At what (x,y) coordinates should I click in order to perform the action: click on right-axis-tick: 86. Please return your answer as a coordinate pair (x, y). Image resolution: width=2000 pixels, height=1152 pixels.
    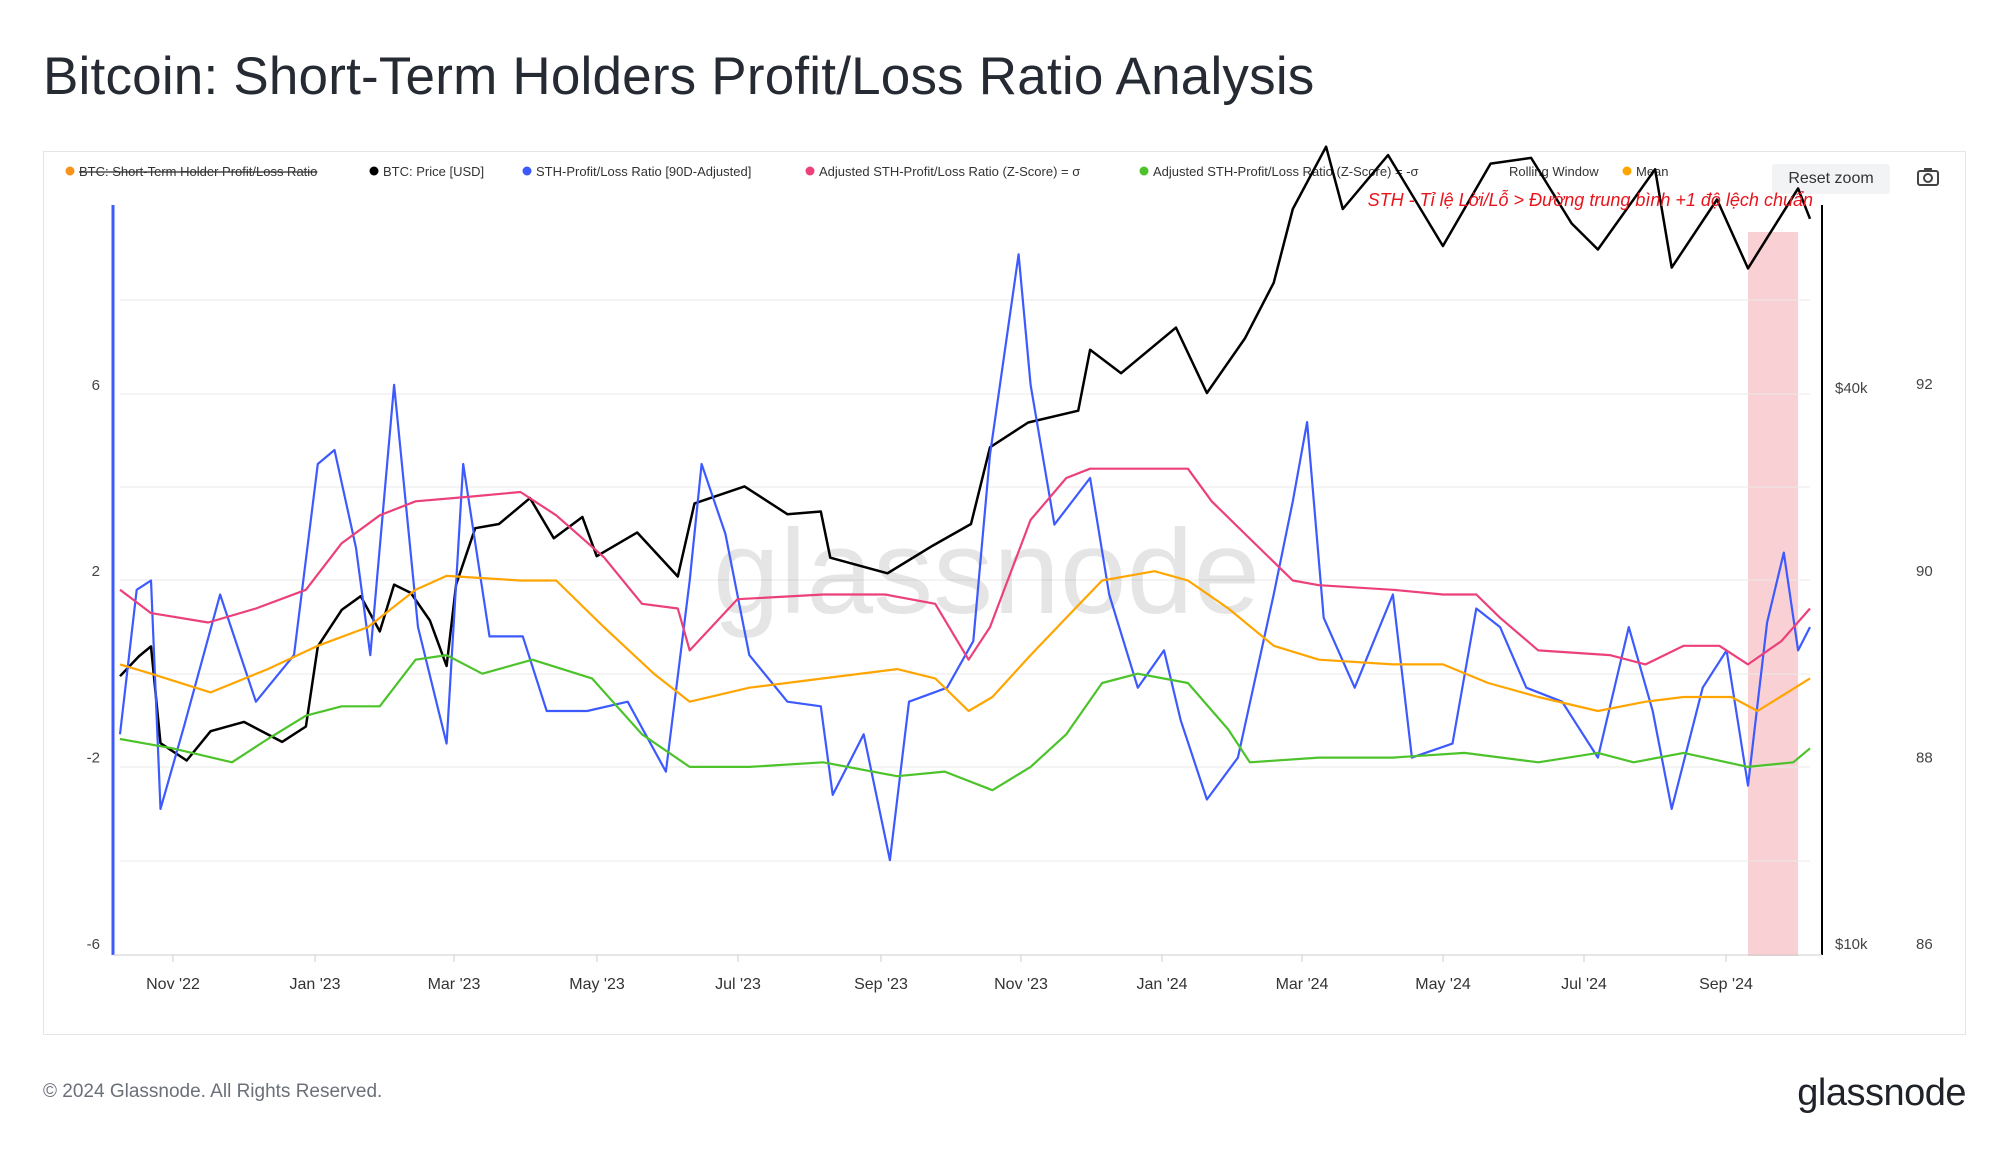
    Looking at the image, I should click on (1924, 944).